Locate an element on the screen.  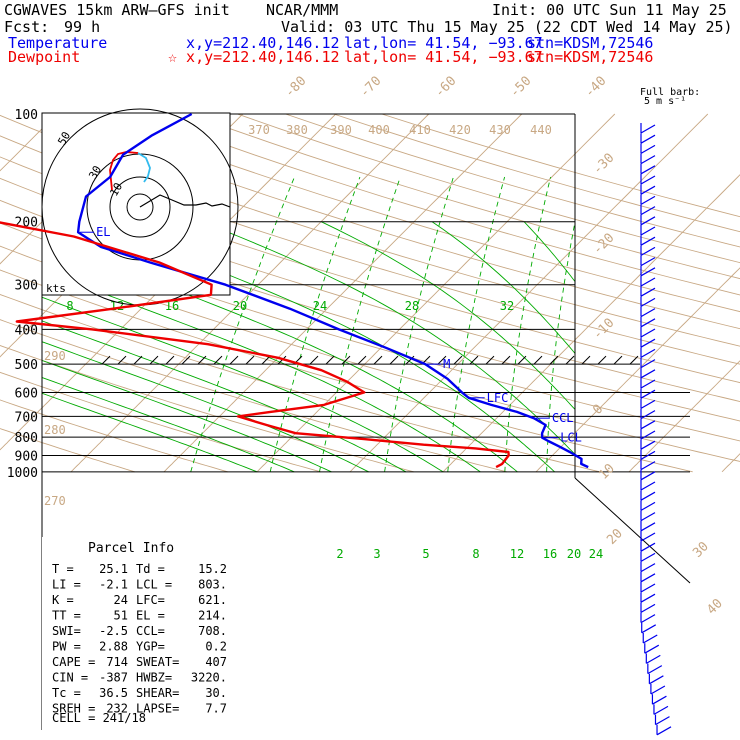
hodograph-trace-cyan is located at coordinates (144, 167).